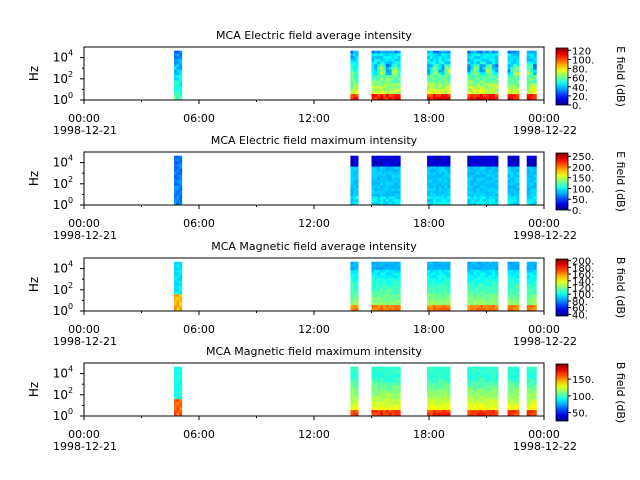 This screenshot has height=480, width=640. Describe the element at coordinates (620, 392) in the screenshot. I see `colorbar-label: B field (dB)` at that location.